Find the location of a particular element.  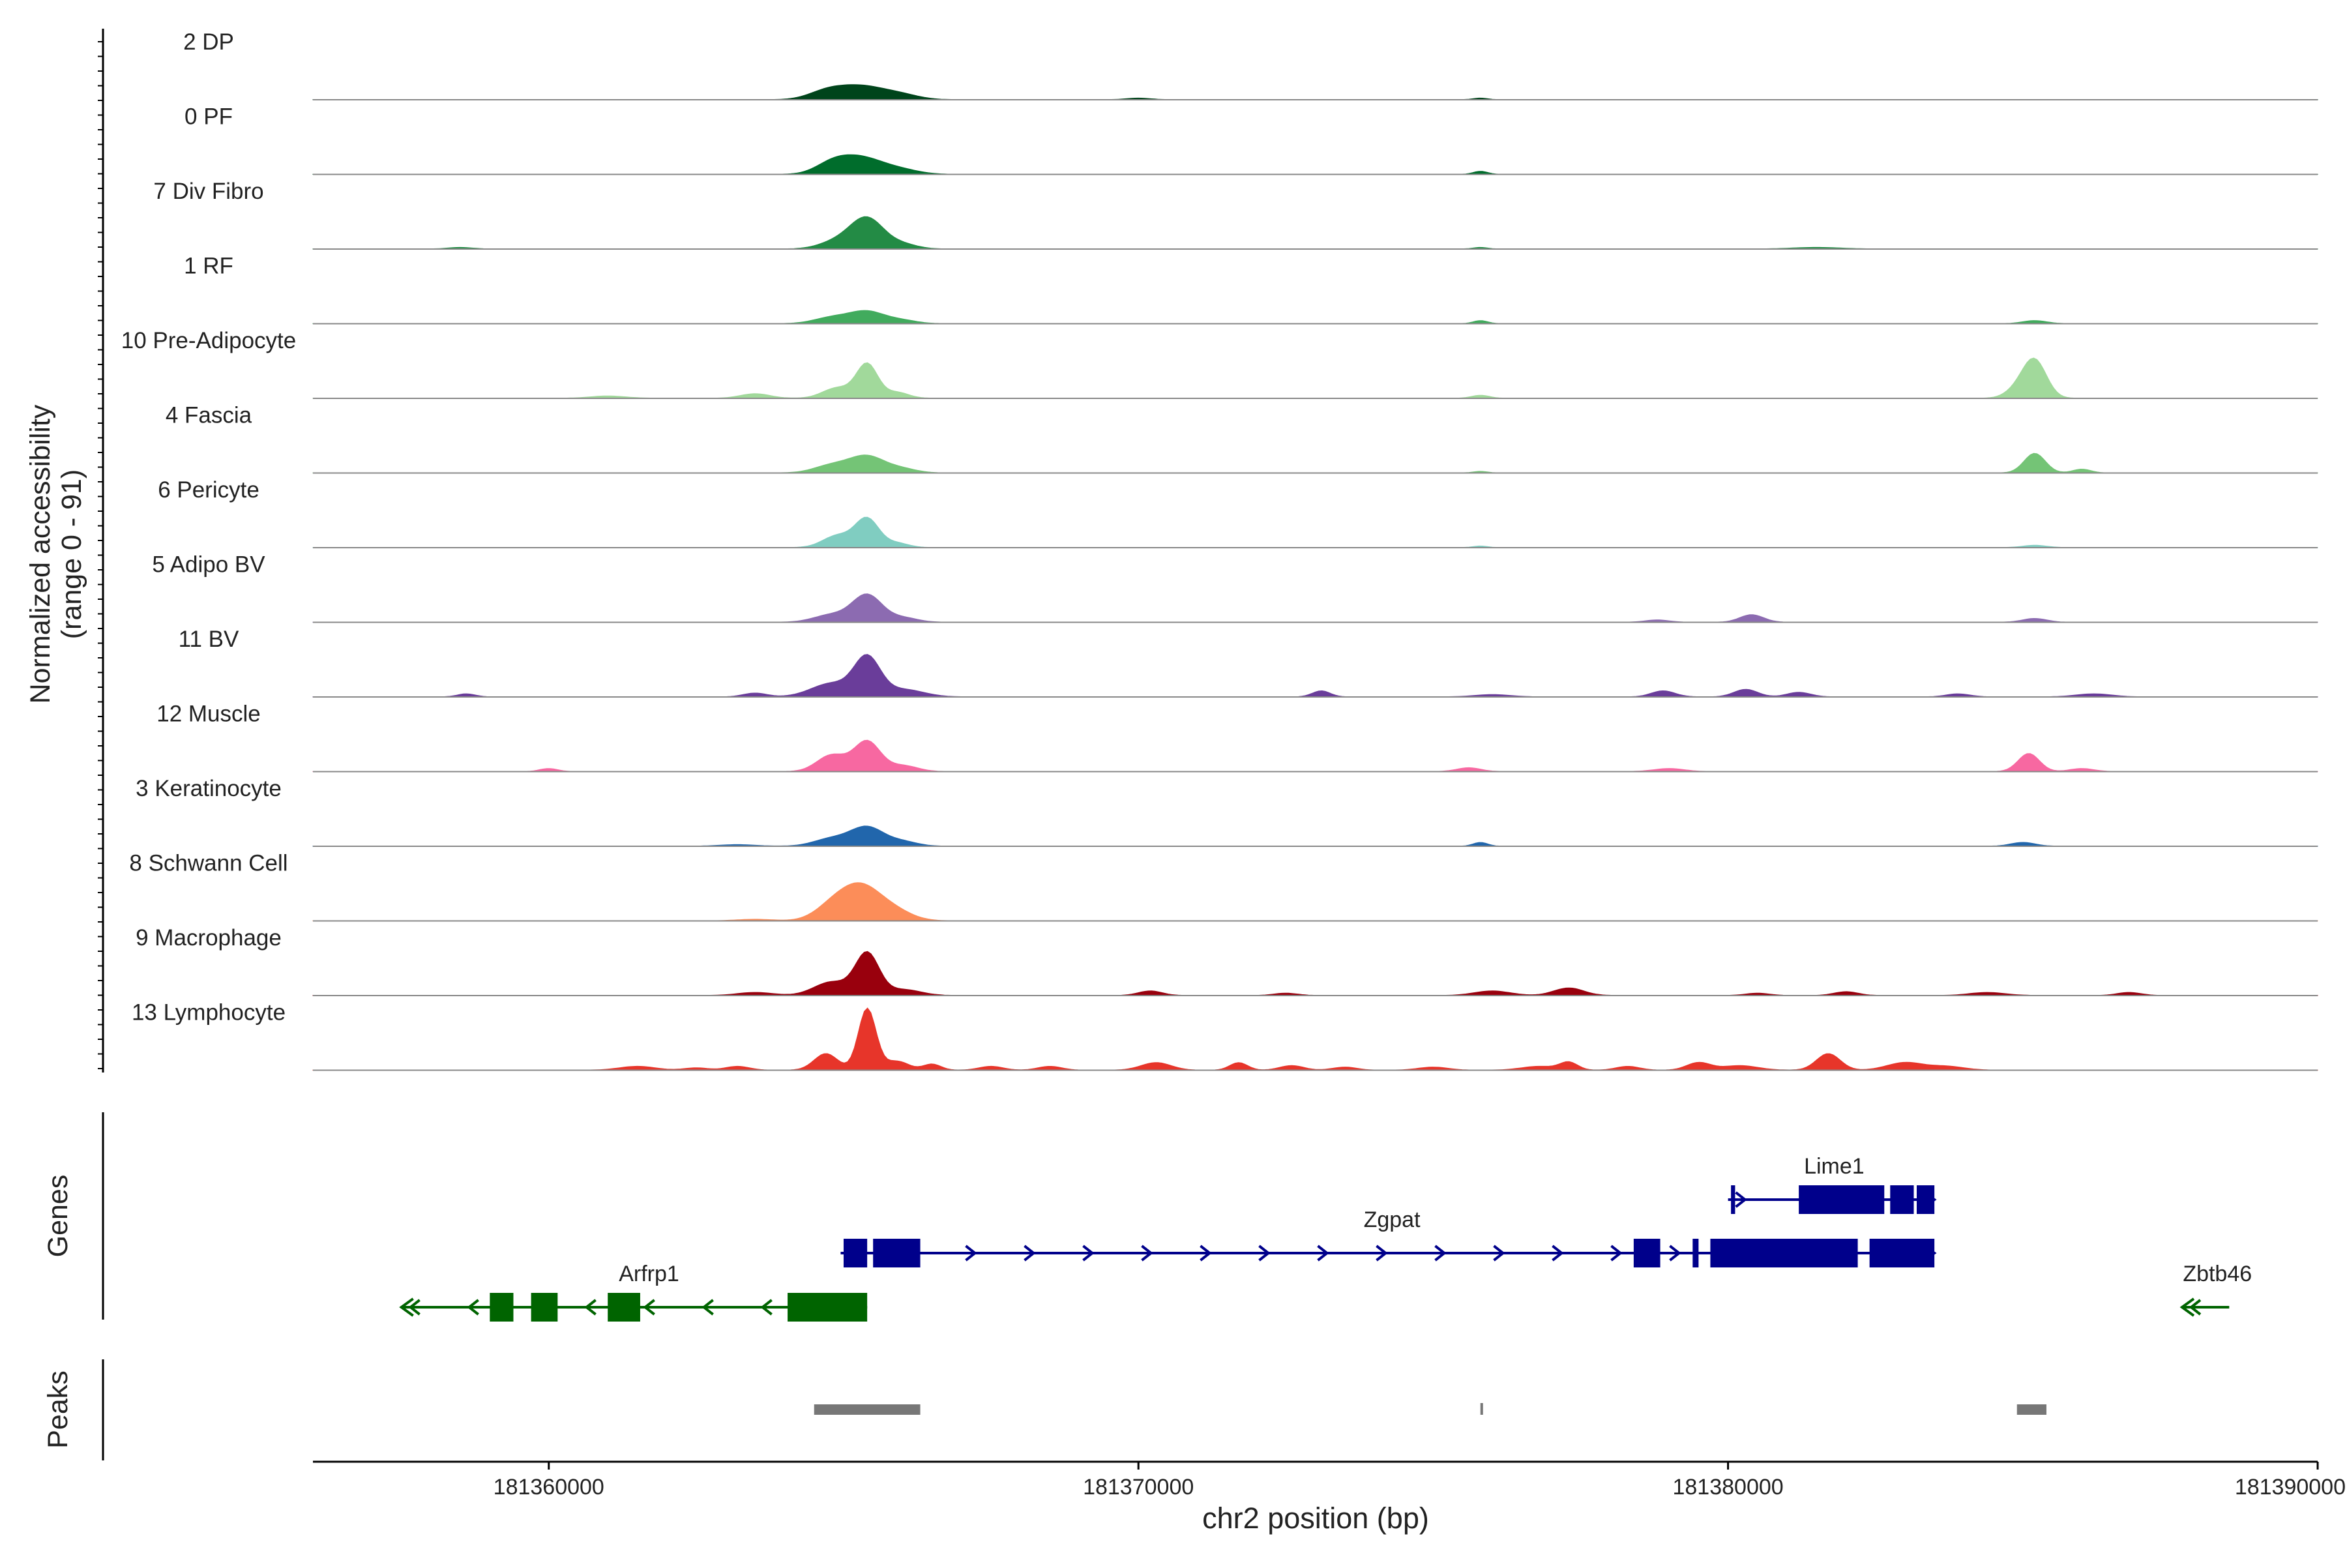

track-label: 3 Keratinocyte is located at coordinates (209, 789).